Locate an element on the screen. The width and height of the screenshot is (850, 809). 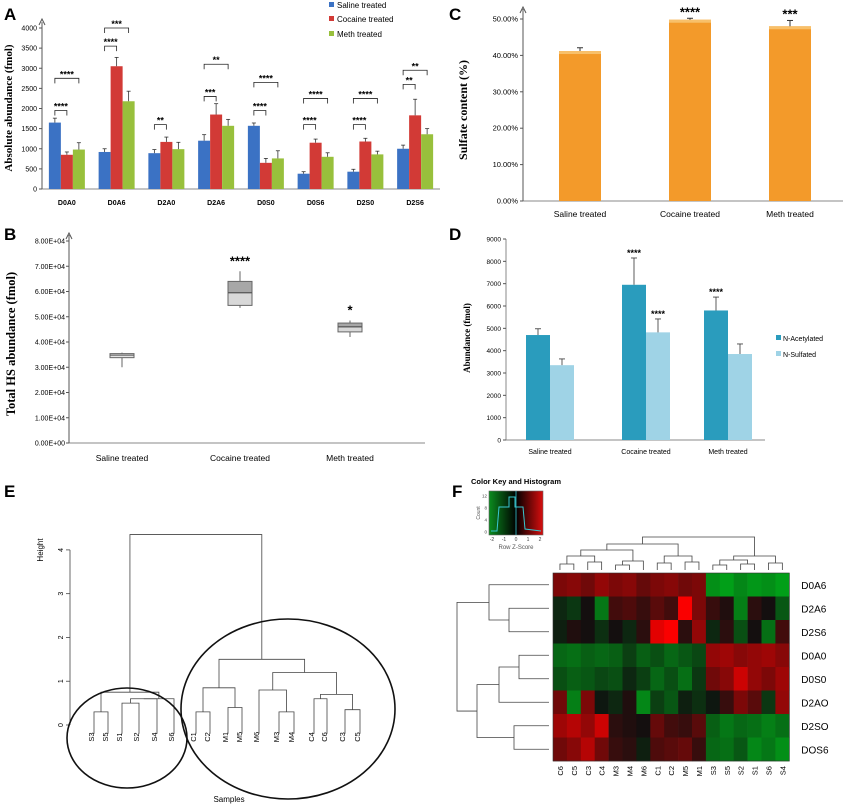
panel-letter-a: A is located at coordinates (10, 14).